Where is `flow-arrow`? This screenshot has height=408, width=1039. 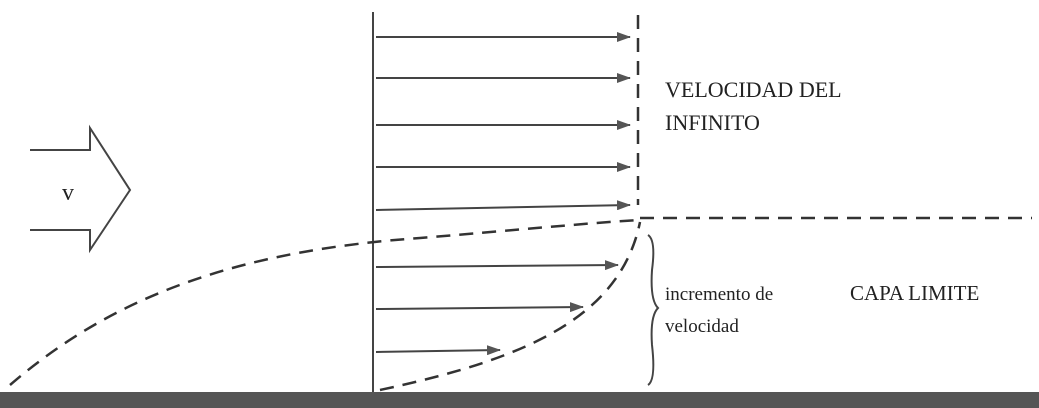 flow-arrow is located at coordinates (81, 189).